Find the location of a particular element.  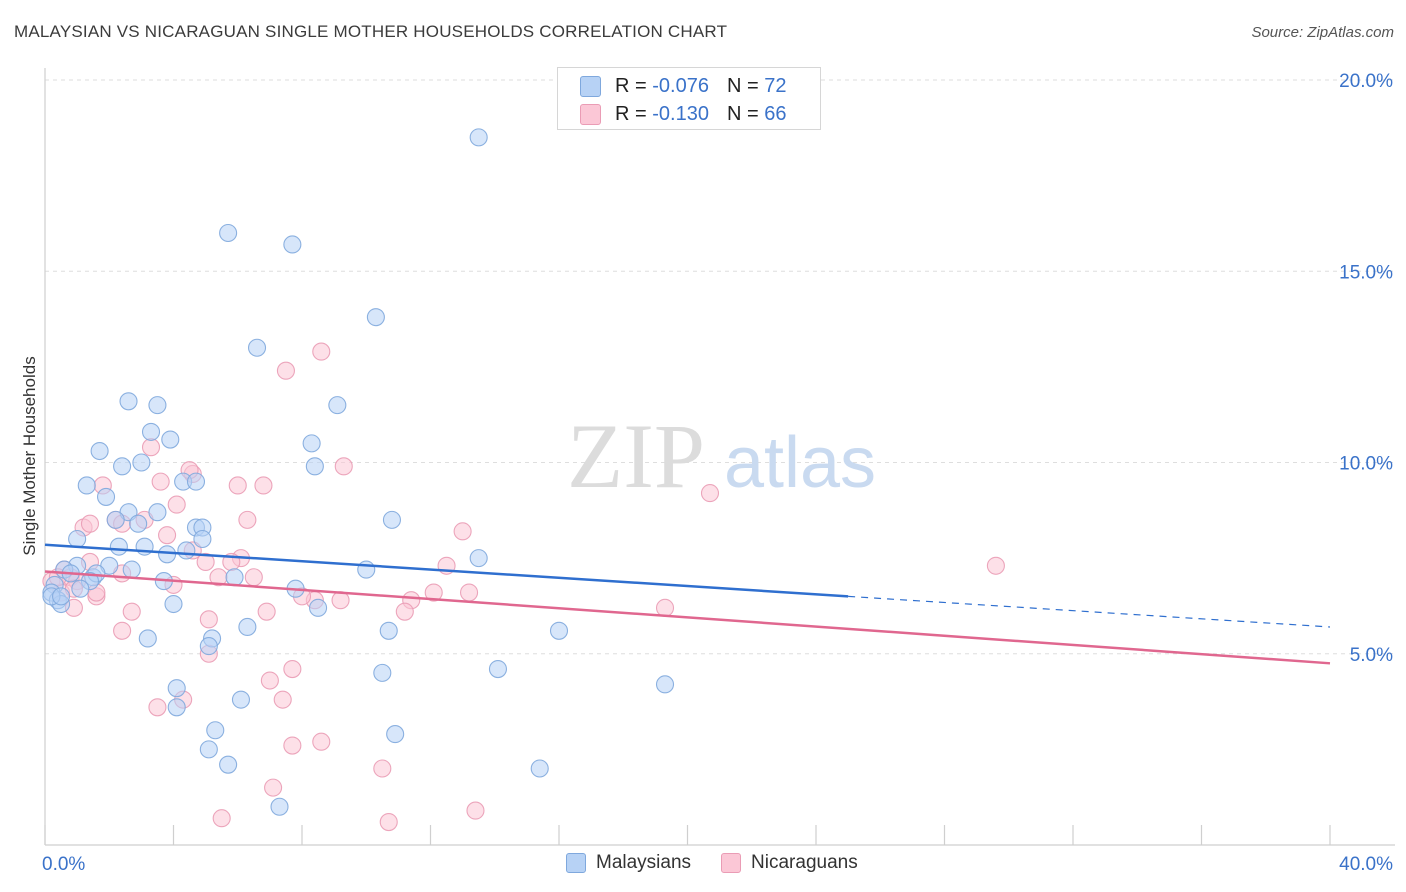

y-tick-label: 15.0% is located at coordinates (1366, 272).